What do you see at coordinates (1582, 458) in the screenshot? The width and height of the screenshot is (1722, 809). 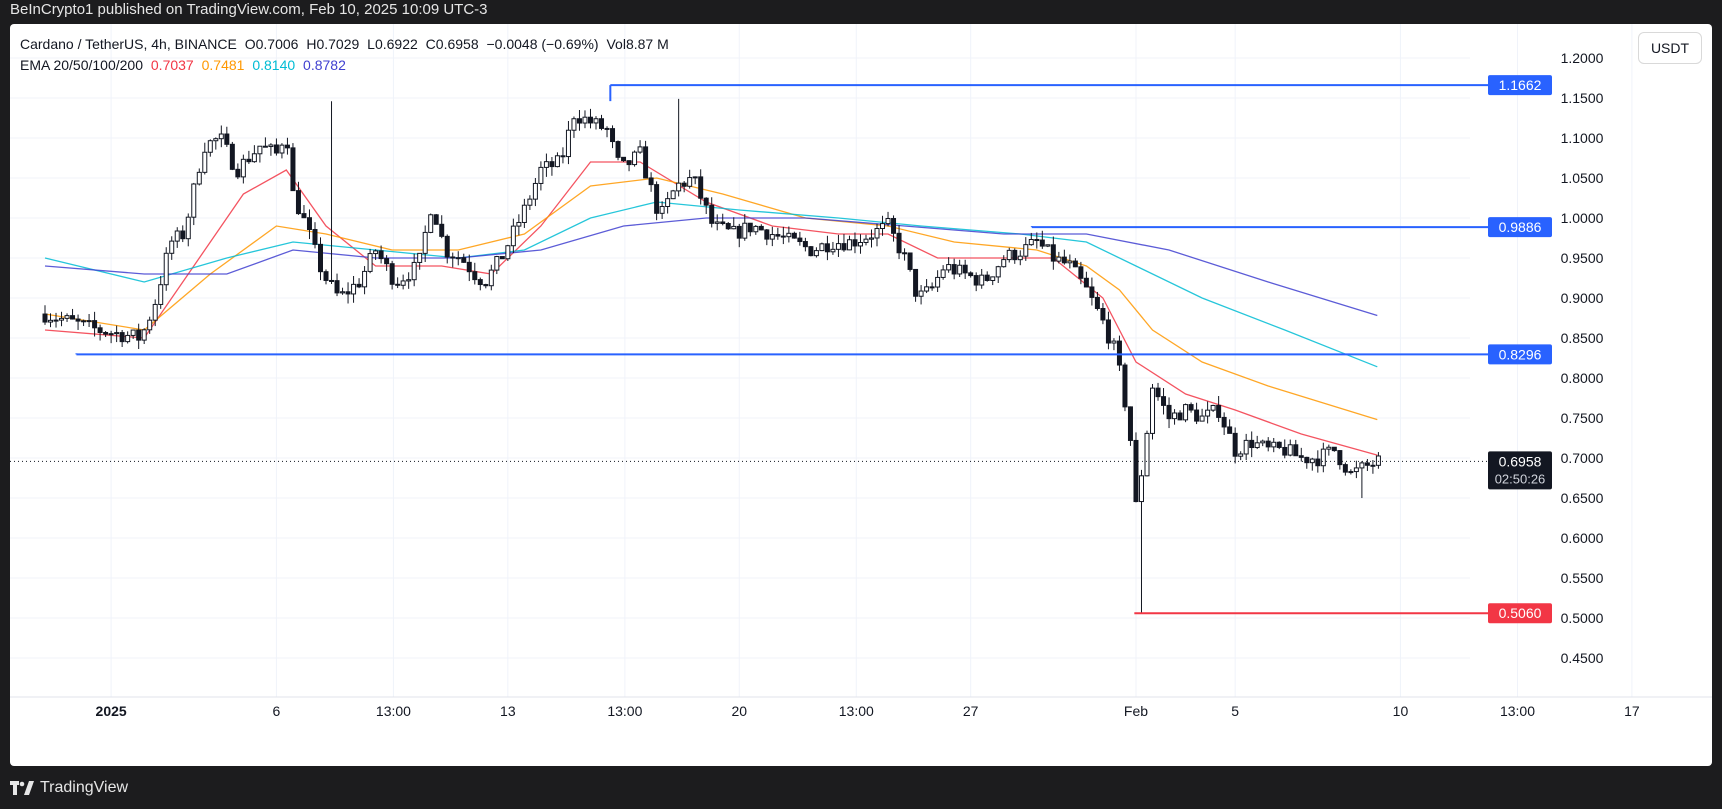 I see `y-tick-label: 0.7000` at bounding box center [1582, 458].